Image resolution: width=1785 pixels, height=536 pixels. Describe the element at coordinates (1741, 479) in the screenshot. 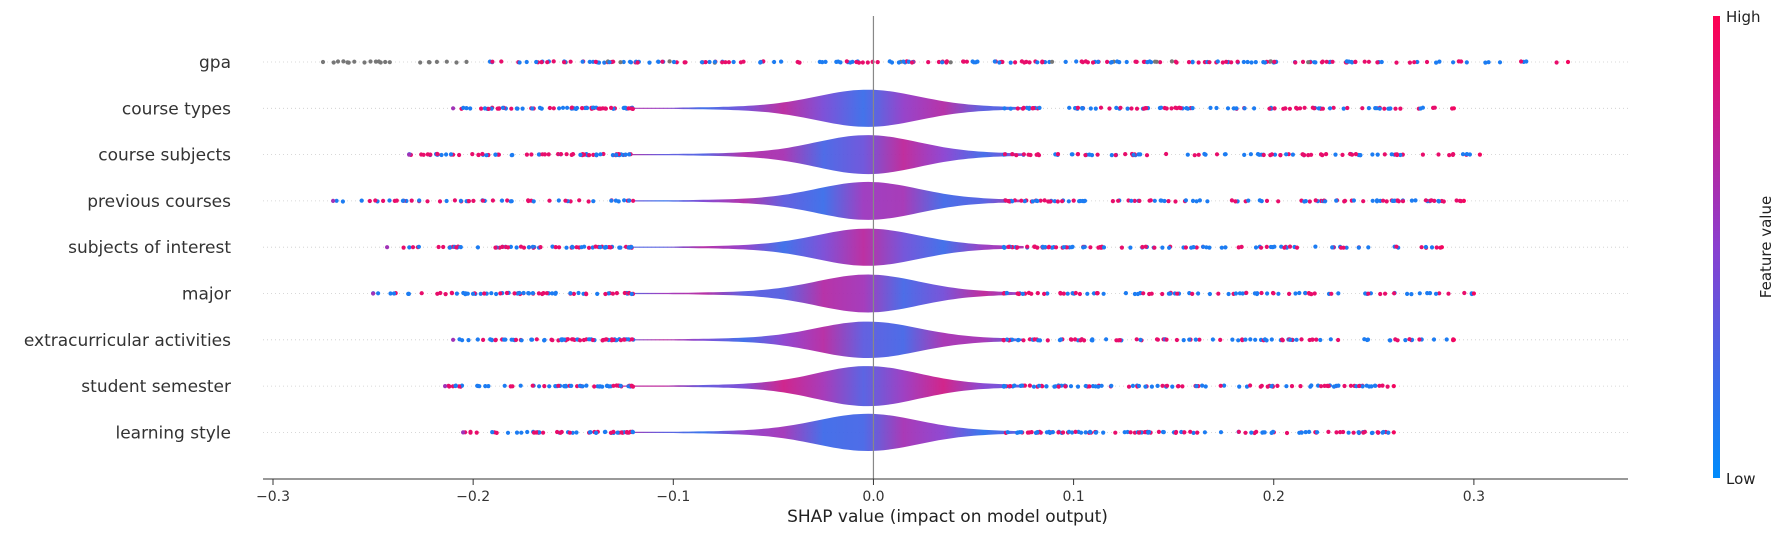

I see `colorbar-low-label: Low` at that location.